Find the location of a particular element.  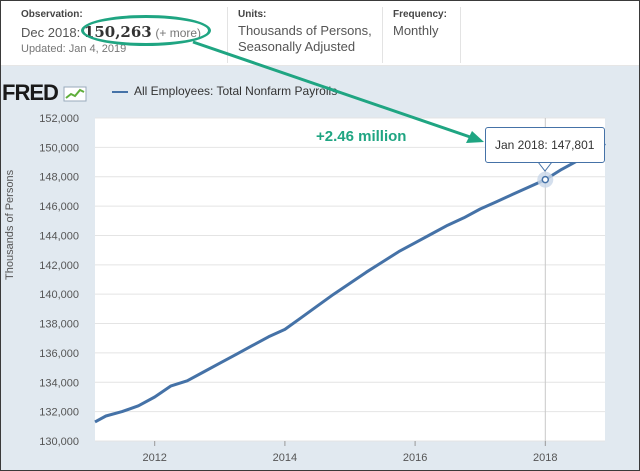

change-annotation: +2.46 million is located at coordinates (361, 136).